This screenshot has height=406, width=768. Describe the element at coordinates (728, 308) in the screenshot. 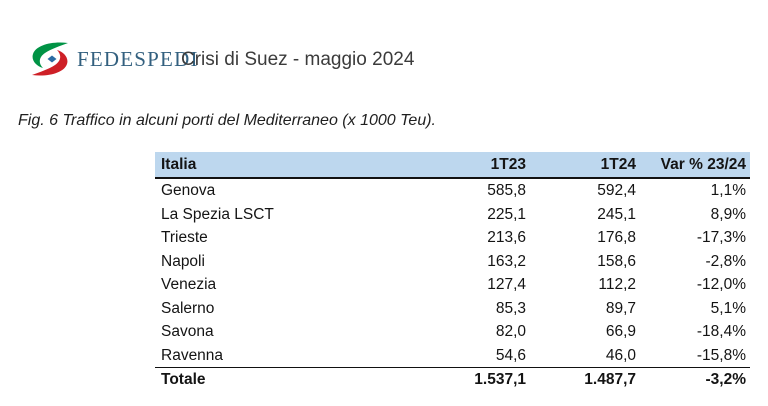

I see `value-var: 5,1%` at that location.